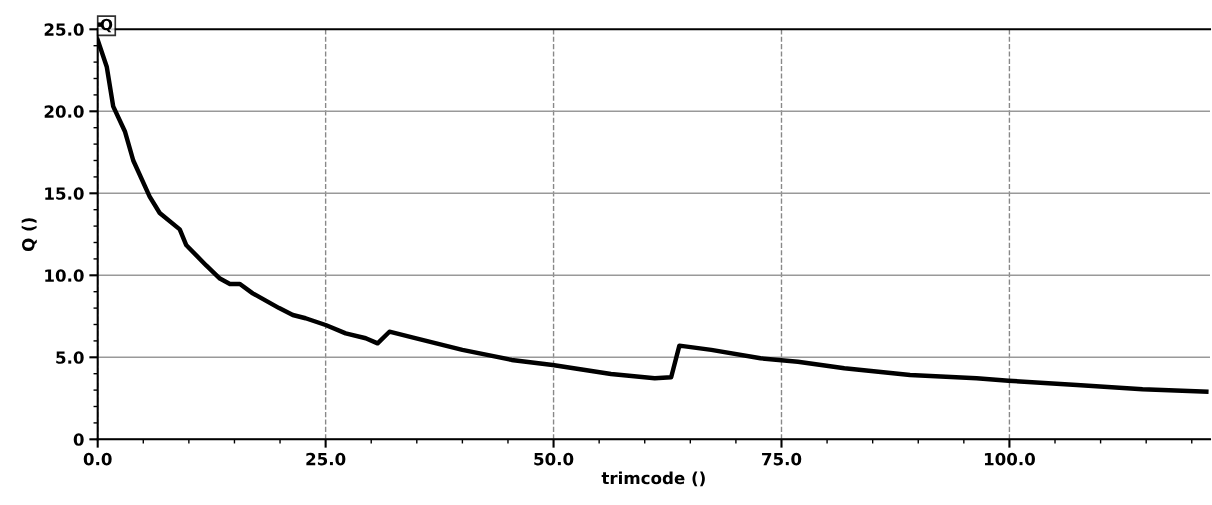 The image size is (1212, 505). Describe the element at coordinates (1009, 459) in the screenshot. I see `x-tick-label: 100.0` at that location.